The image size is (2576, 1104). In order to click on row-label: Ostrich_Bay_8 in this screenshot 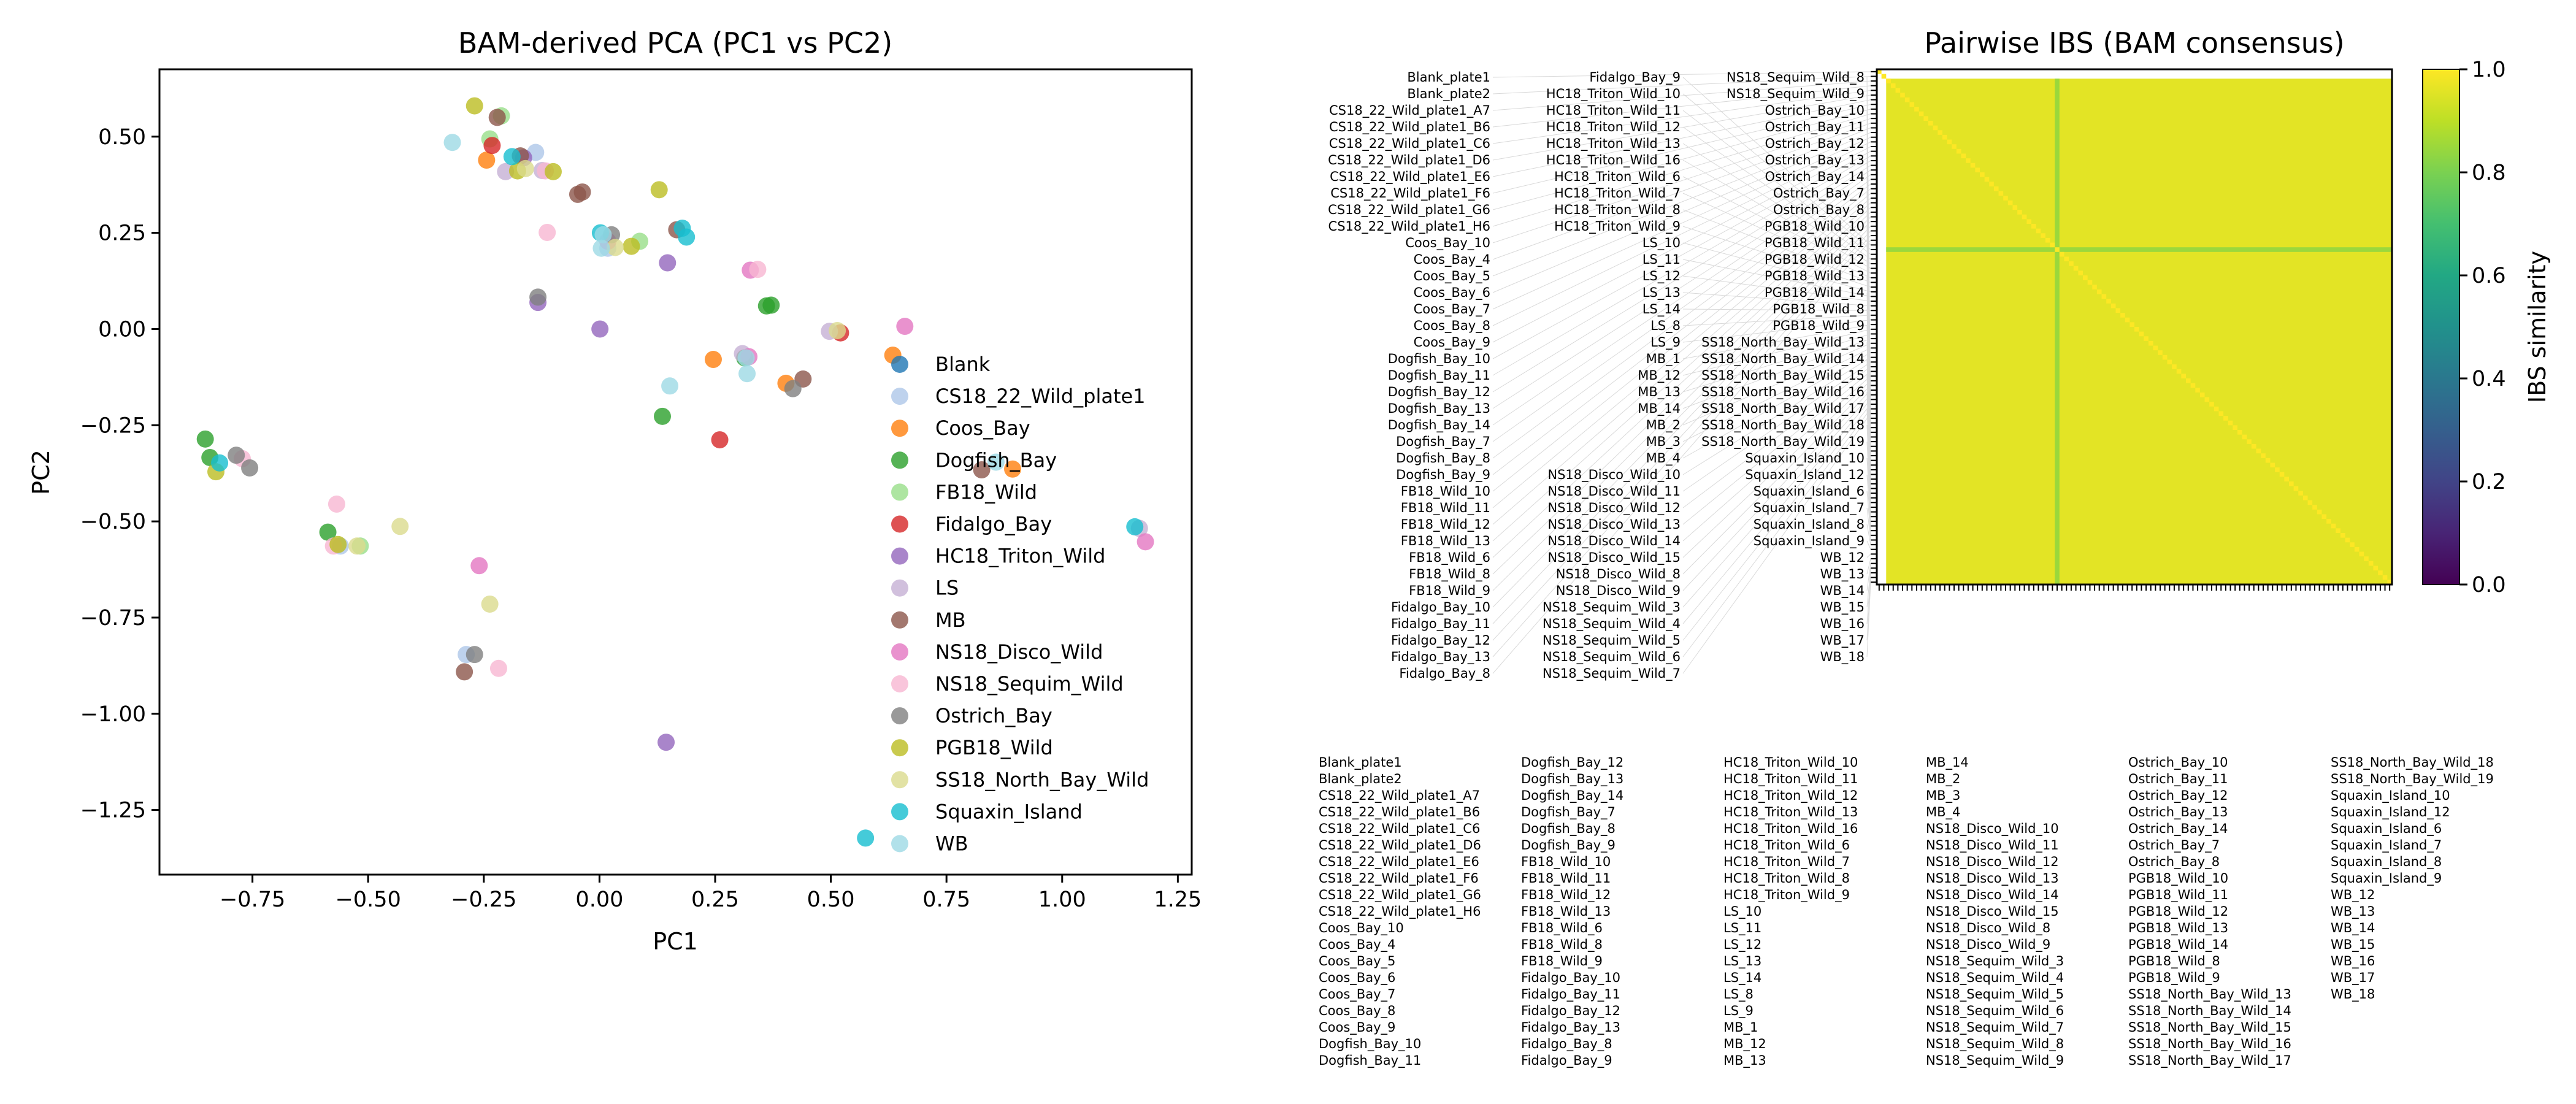, I will do `click(1819, 210)`.